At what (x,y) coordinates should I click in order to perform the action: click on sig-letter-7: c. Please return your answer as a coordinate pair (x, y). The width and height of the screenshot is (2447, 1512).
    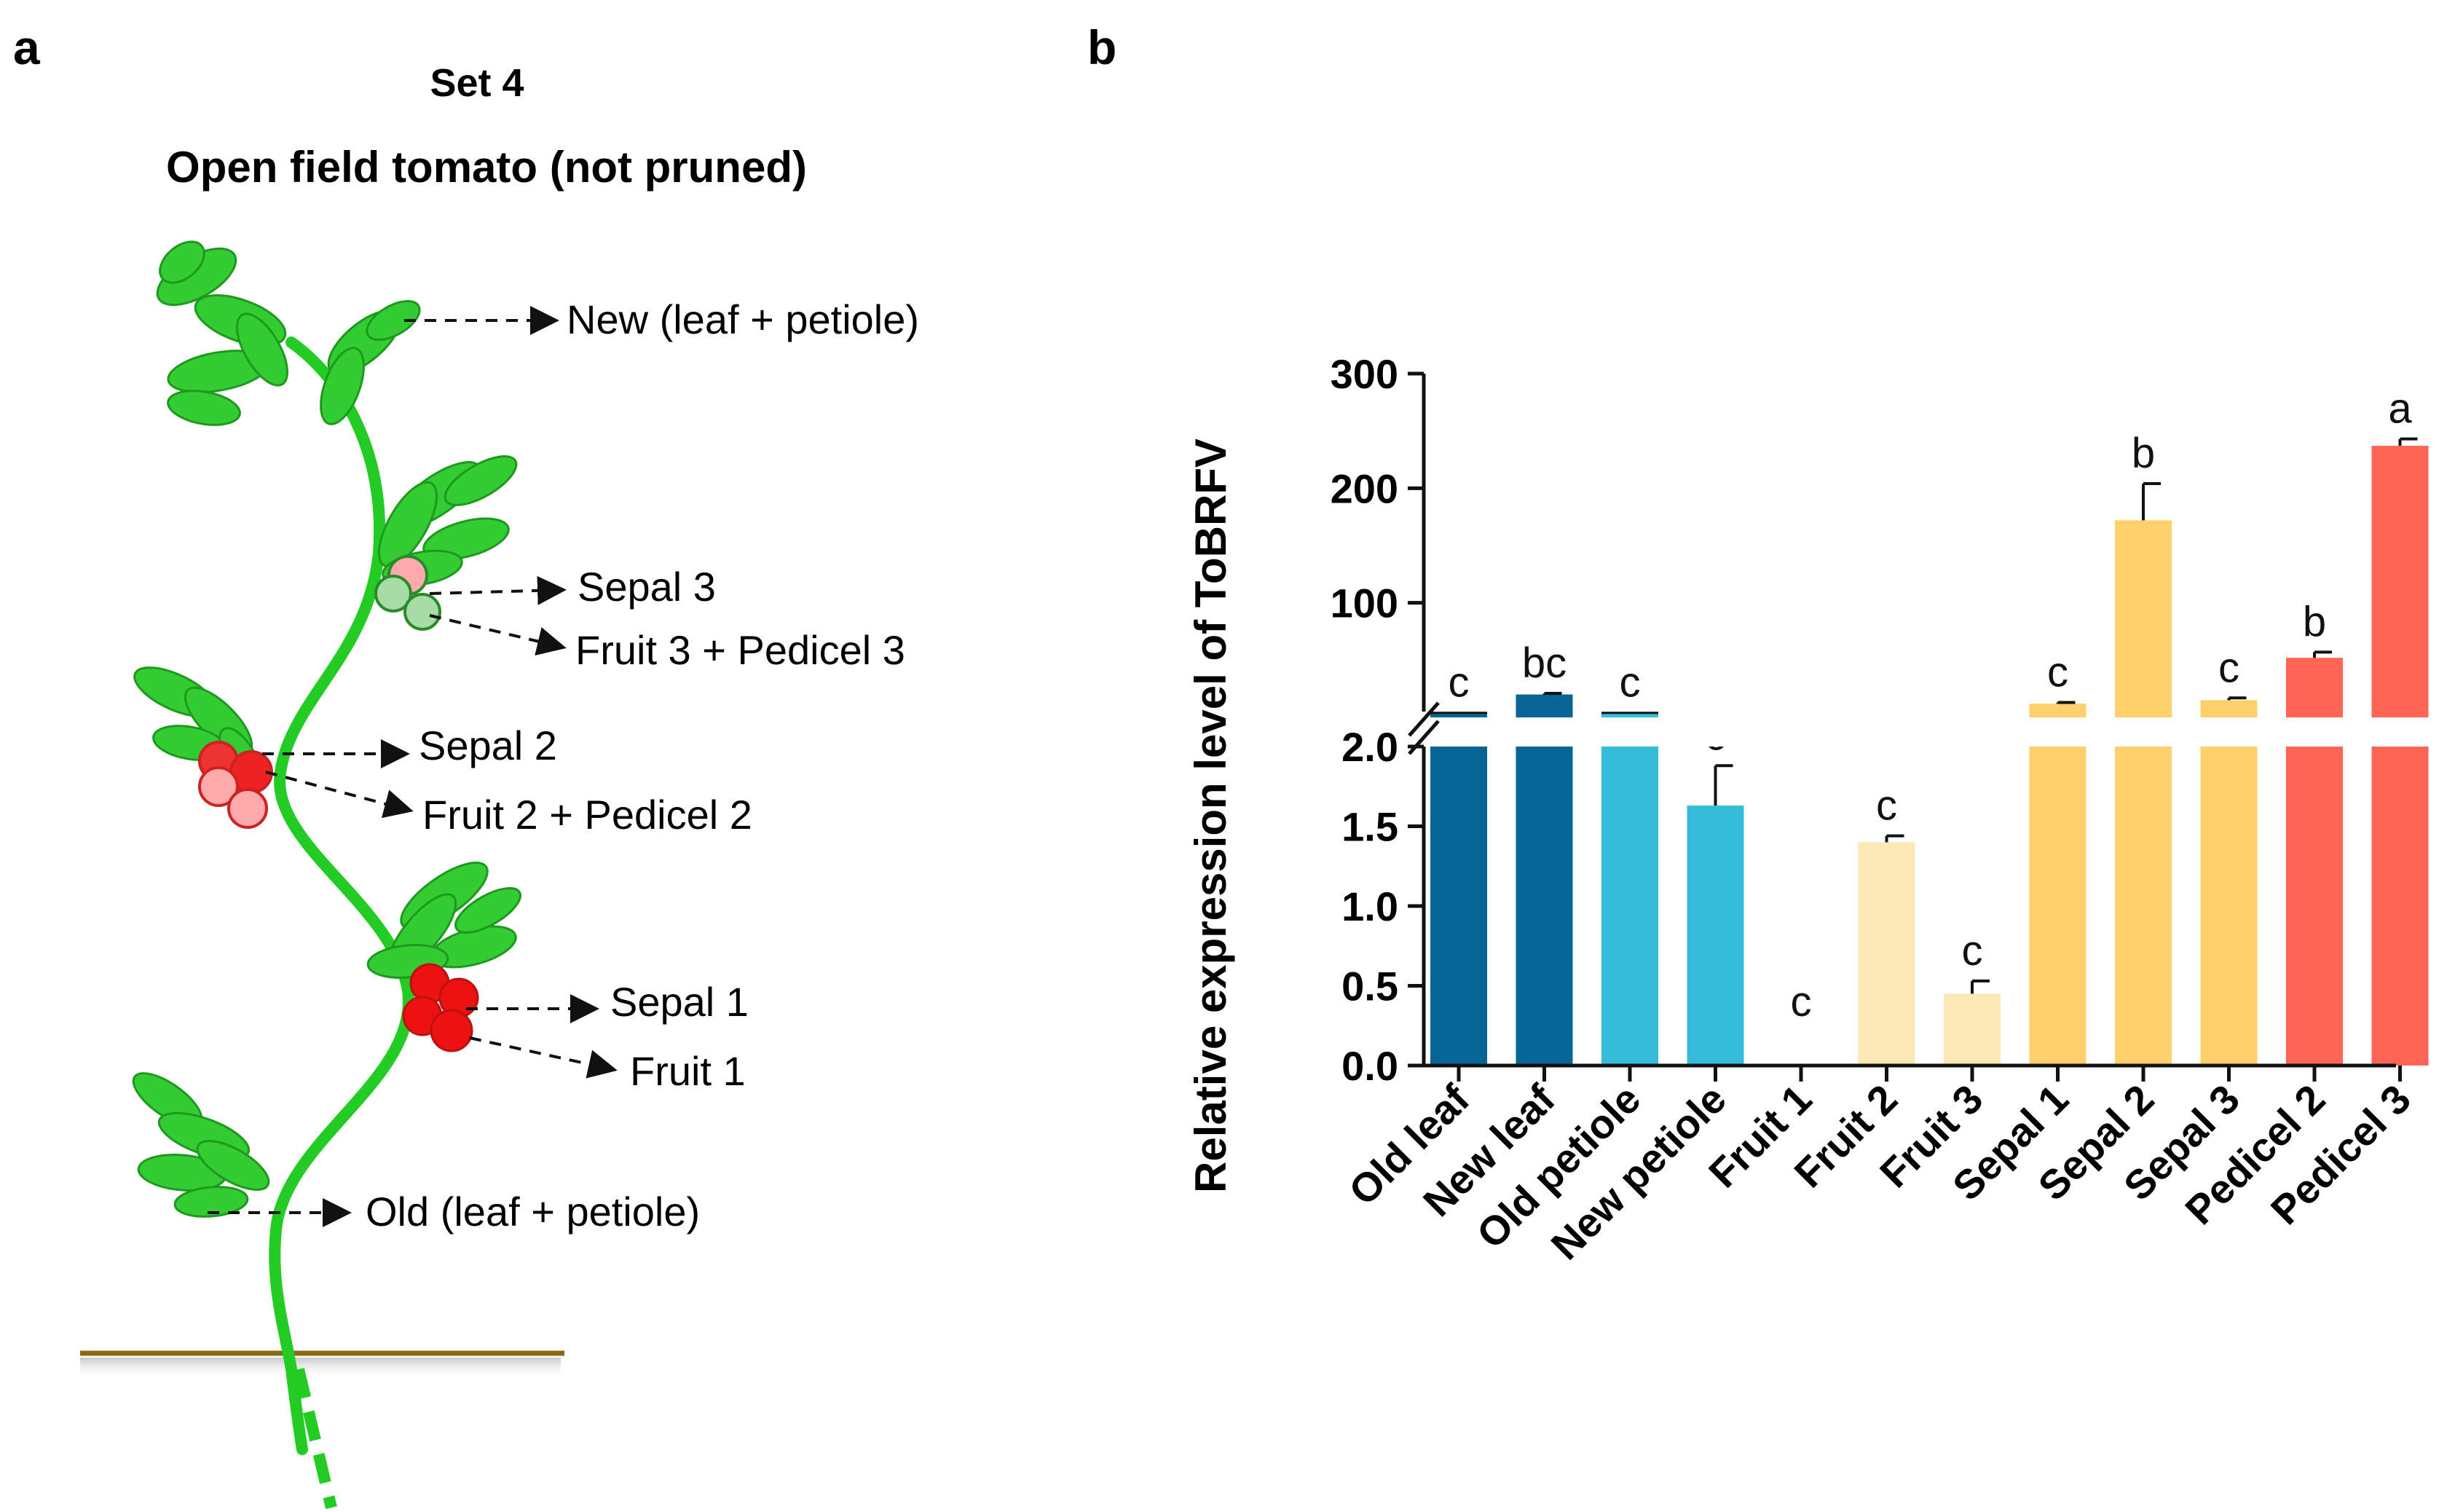
    Looking at the image, I should click on (2057, 672).